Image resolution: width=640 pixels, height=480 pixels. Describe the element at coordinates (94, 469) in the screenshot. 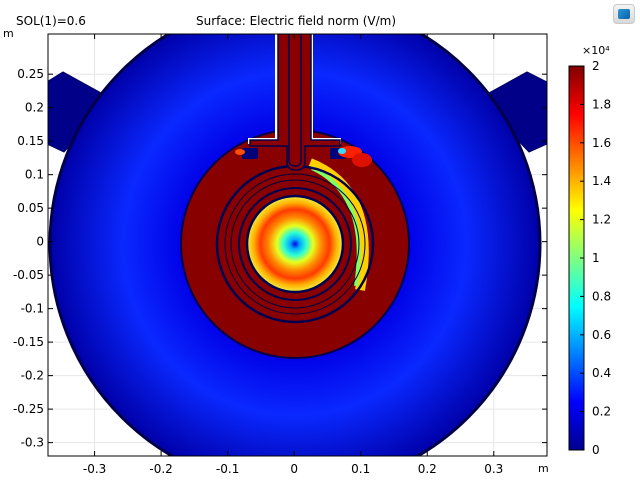

I see `x-tick-label: -0.3` at that location.